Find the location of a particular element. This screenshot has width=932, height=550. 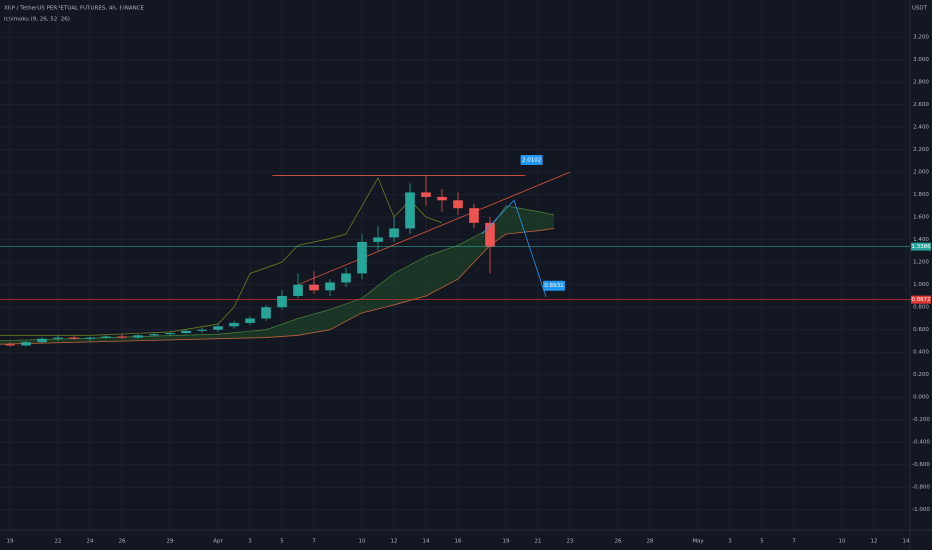

y-tick-label: 2.600 is located at coordinates (921, 105).